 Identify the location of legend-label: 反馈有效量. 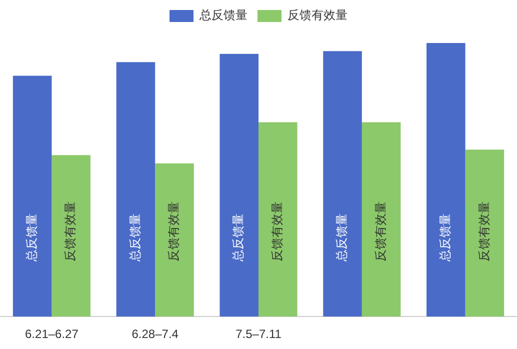
(318, 15).